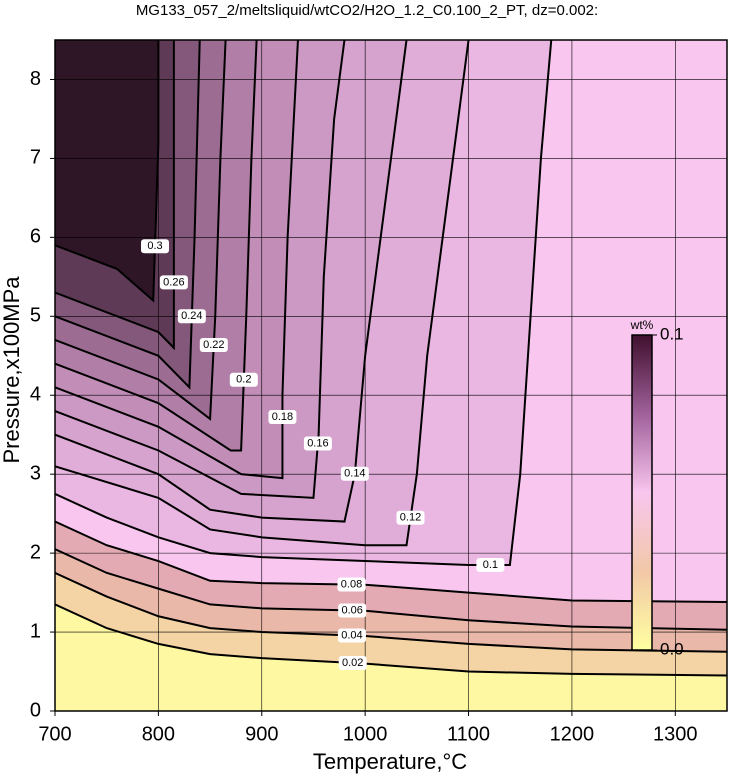 Image resolution: width=734 pixels, height=776 pixels. I want to click on contour-fill, so click(391, 657).